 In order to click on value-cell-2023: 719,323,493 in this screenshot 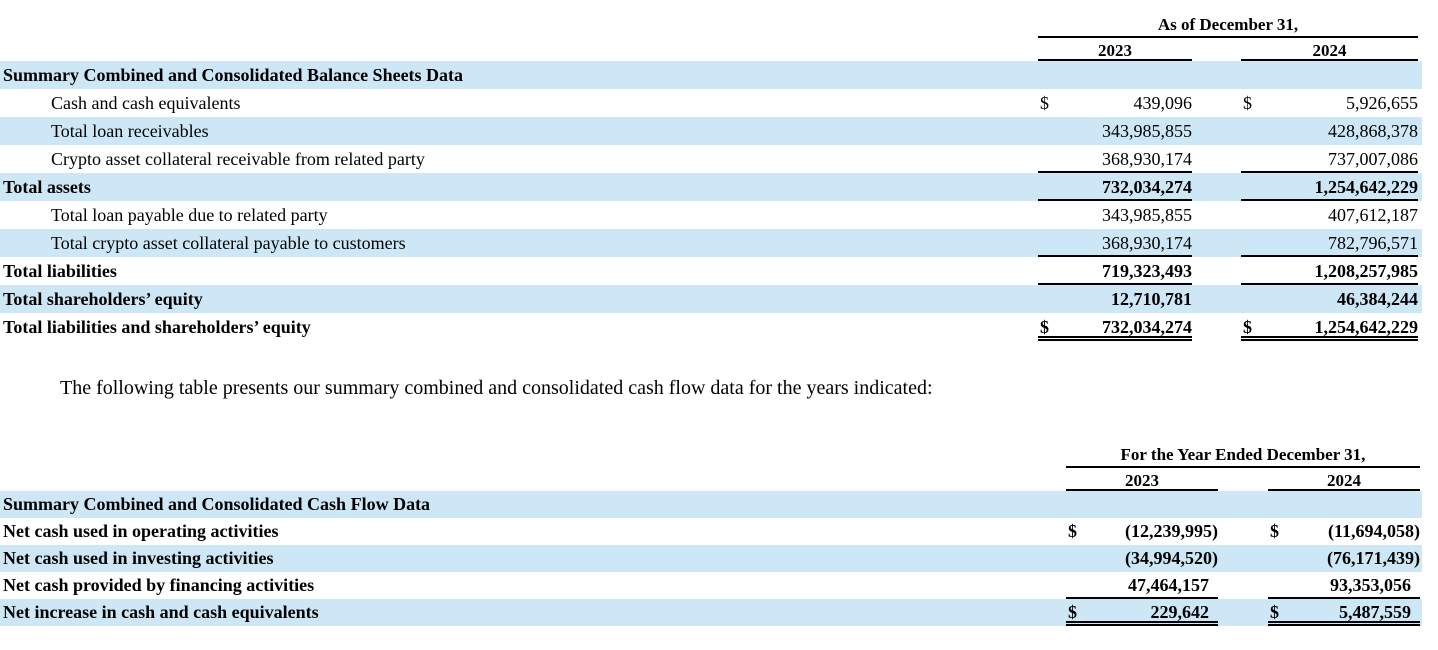, I will do `click(1115, 271)`.